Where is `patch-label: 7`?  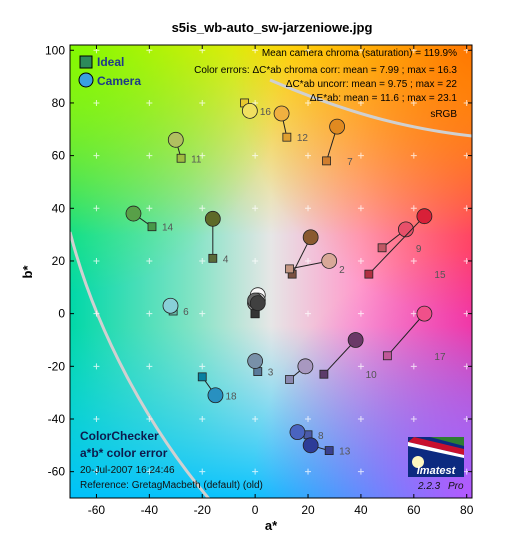
patch-label: 7 is located at coordinates (350, 162).